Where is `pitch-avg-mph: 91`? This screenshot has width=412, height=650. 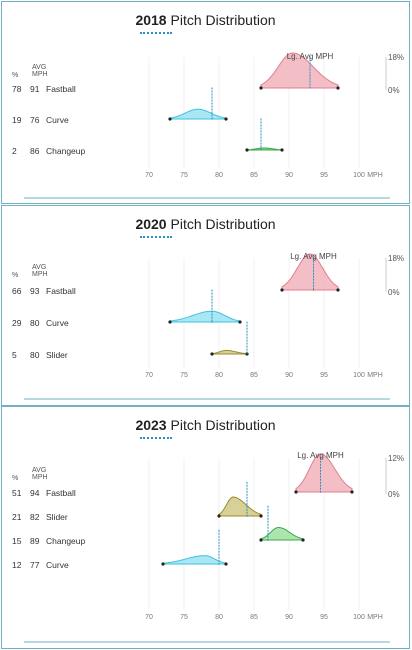 pitch-avg-mph: 91 is located at coordinates (35, 89).